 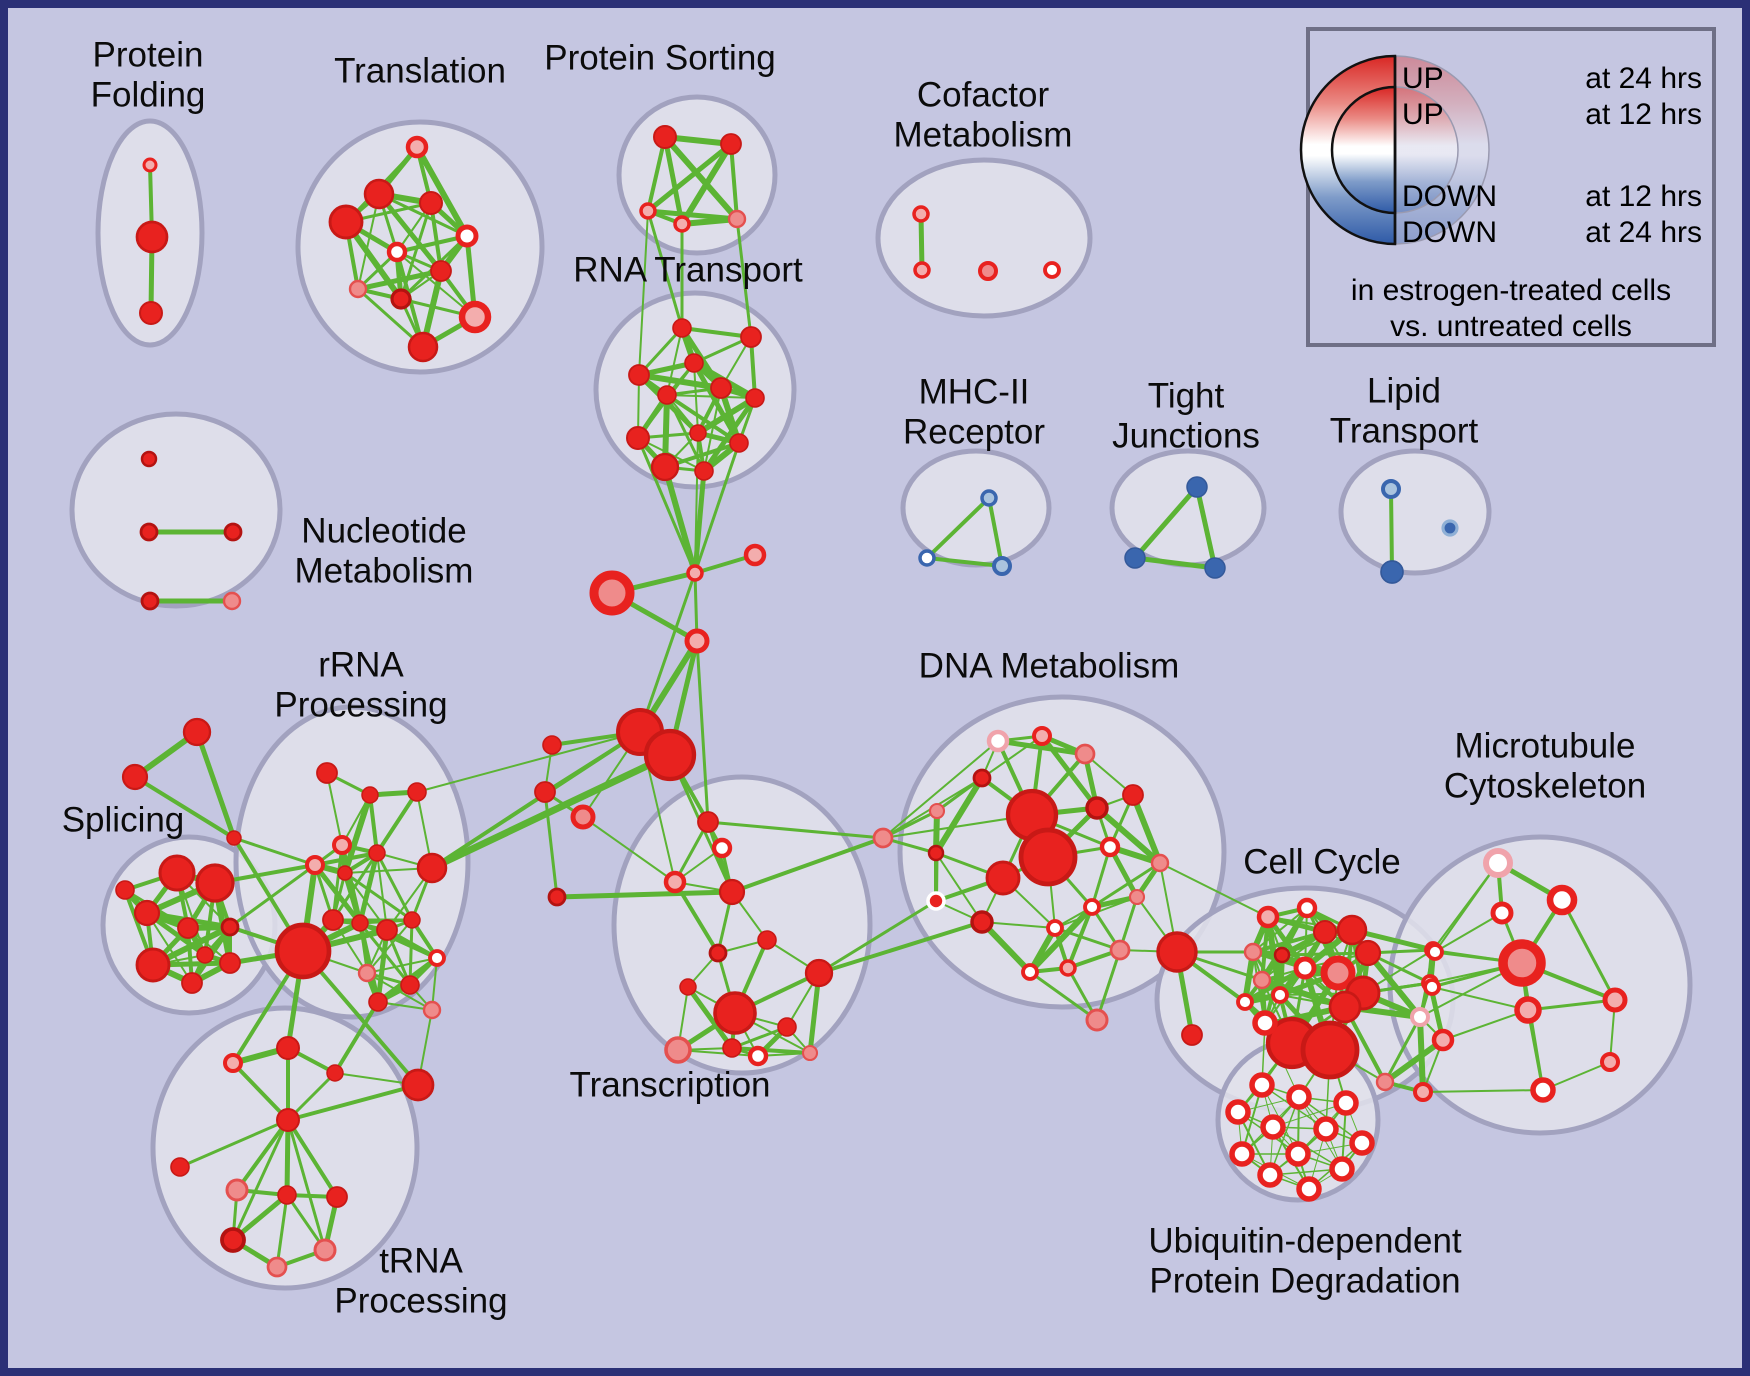 I want to click on cluster-label-nucleotide-metabolism: Metabolism, so click(x=384, y=570).